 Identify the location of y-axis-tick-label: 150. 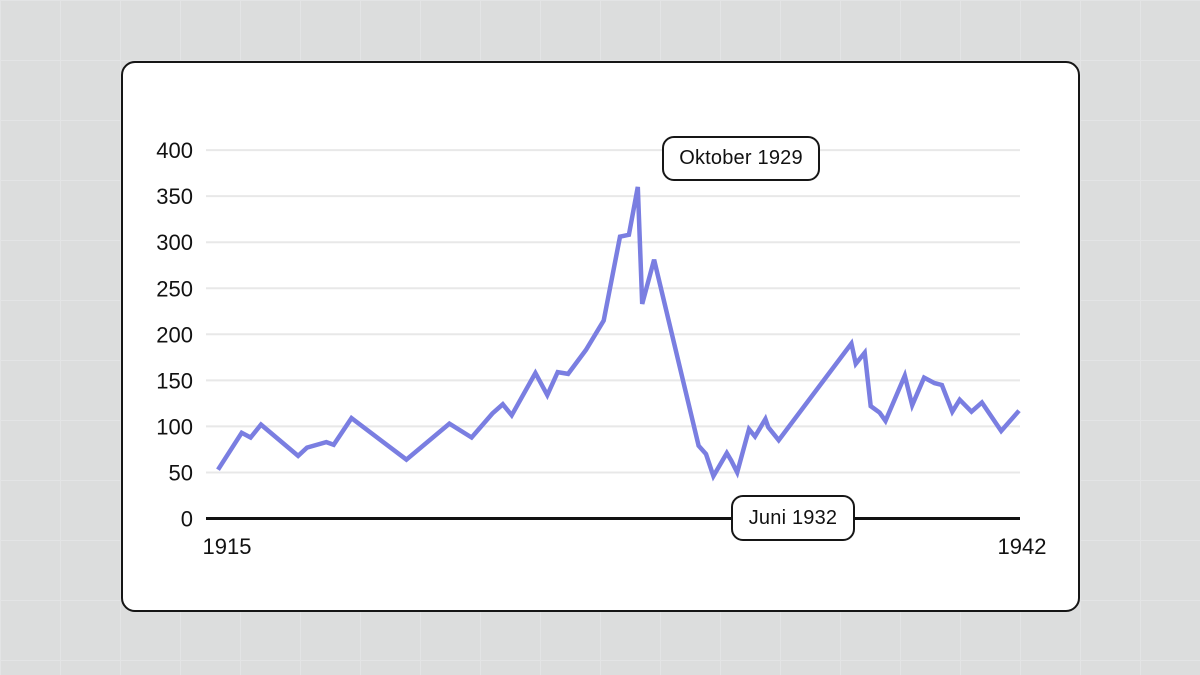
(174, 380).